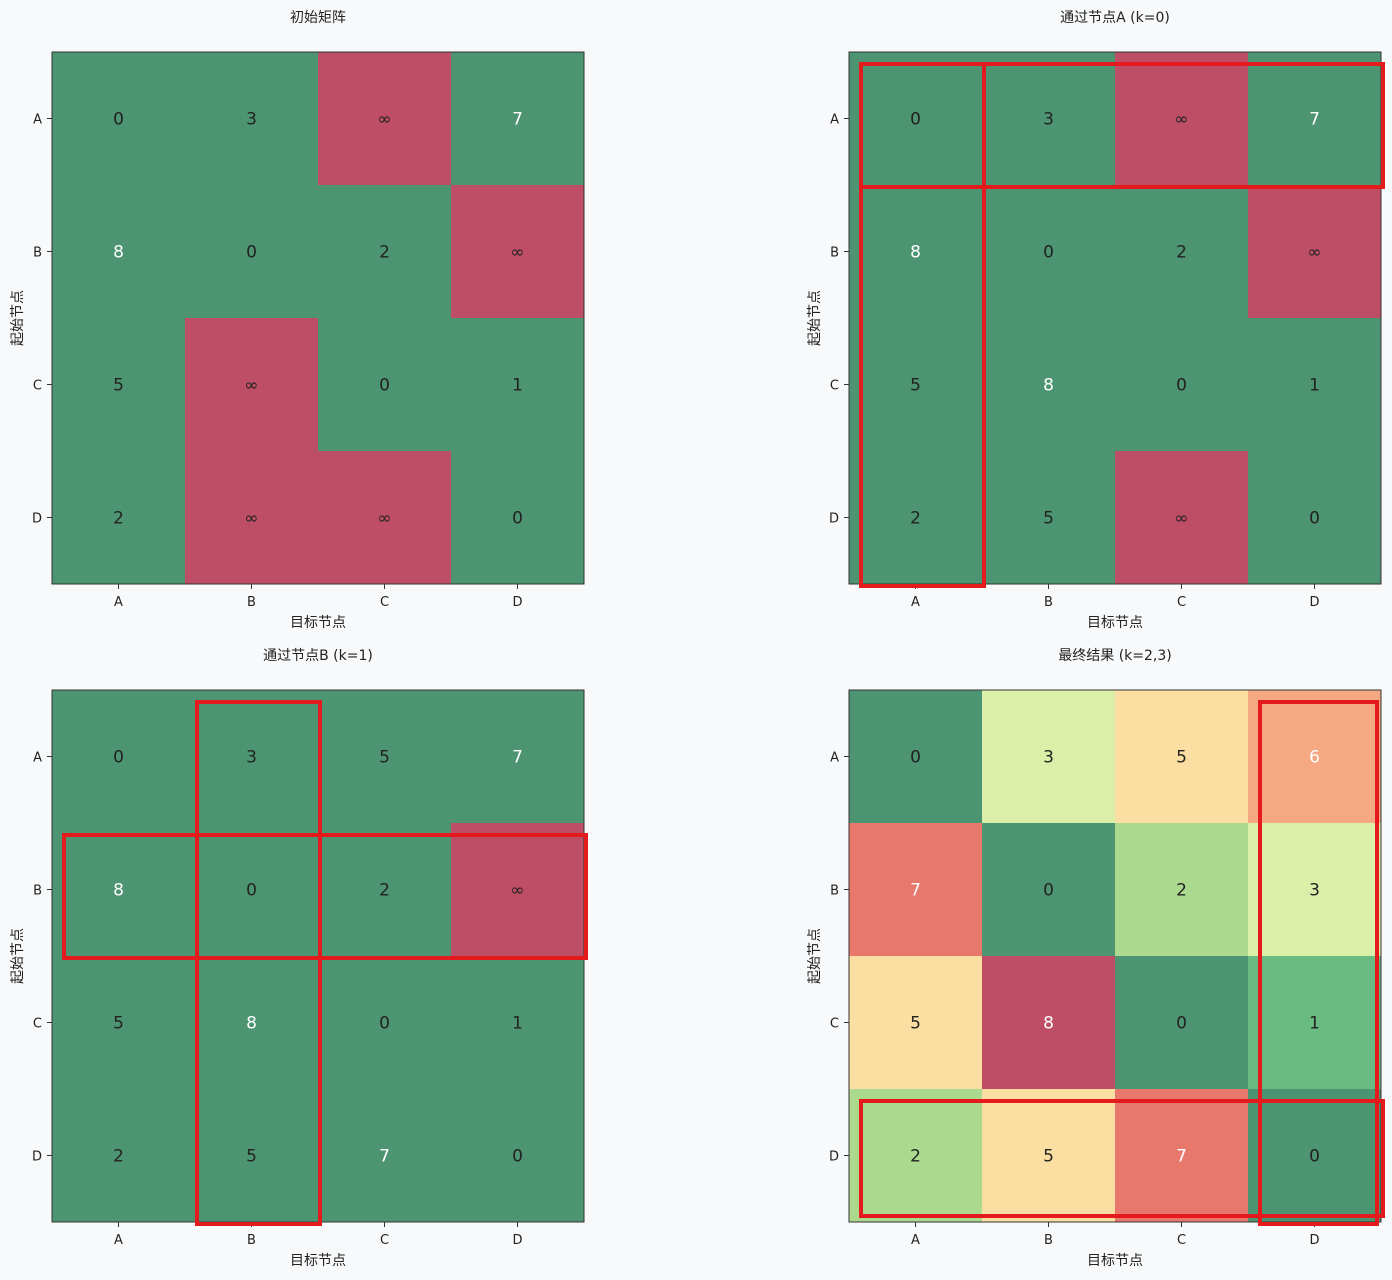 The width and height of the screenshot is (1392, 1280). What do you see at coordinates (1114, 656) in the screenshot?
I see `chart-title: 最终结果 (k=2,3)` at bounding box center [1114, 656].